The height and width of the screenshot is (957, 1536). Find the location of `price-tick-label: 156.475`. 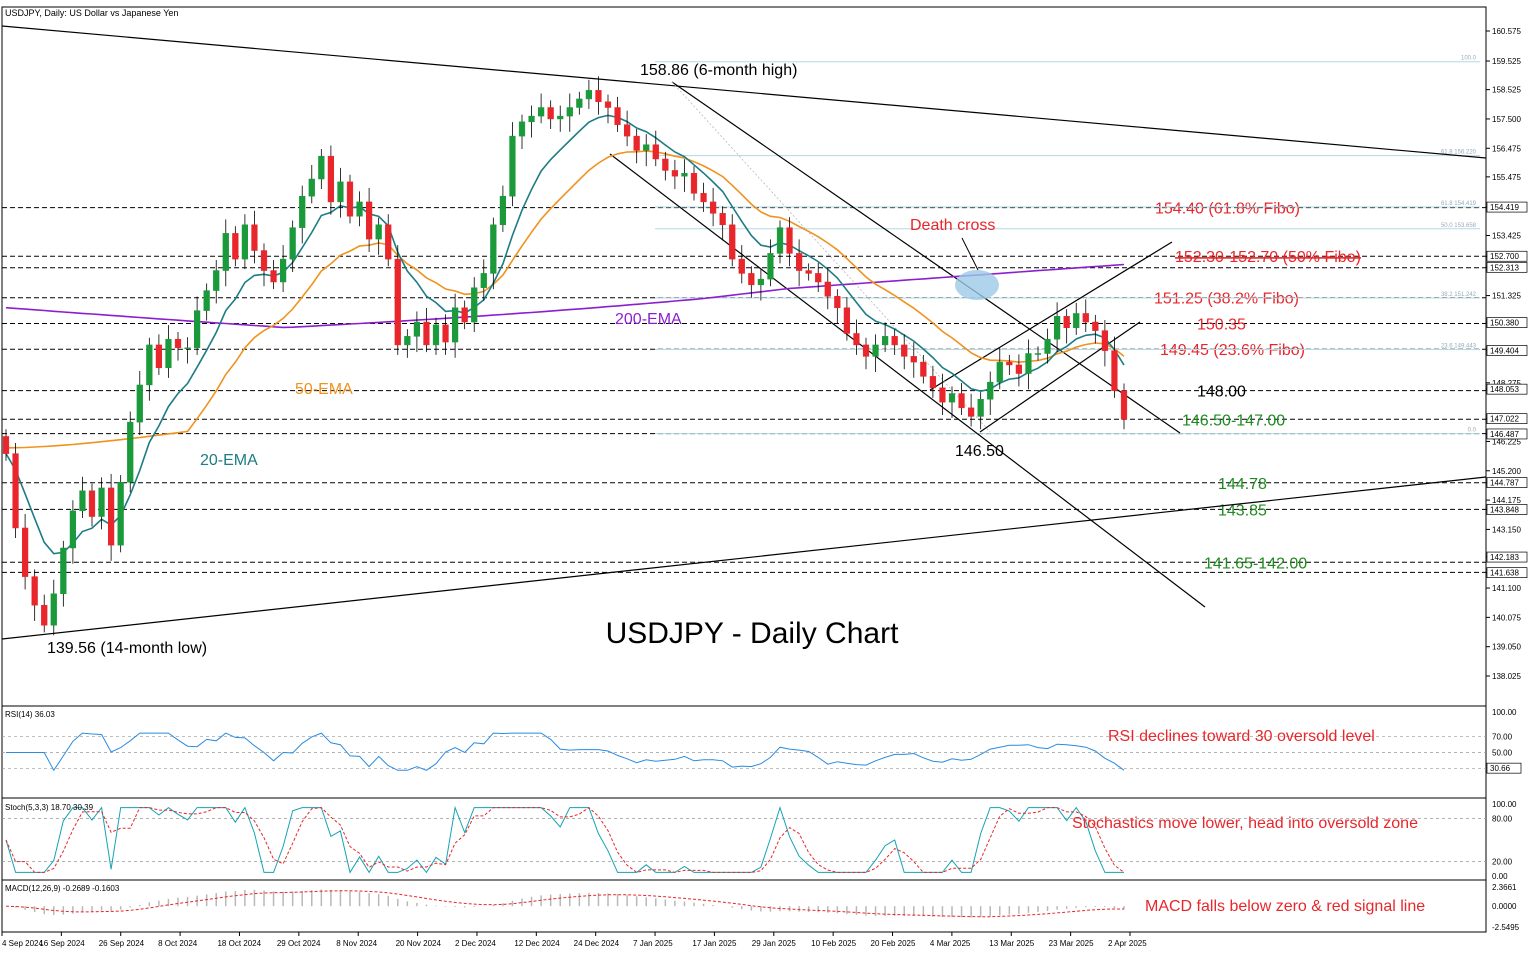

price-tick-label: 156.475 is located at coordinates (1506, 148).